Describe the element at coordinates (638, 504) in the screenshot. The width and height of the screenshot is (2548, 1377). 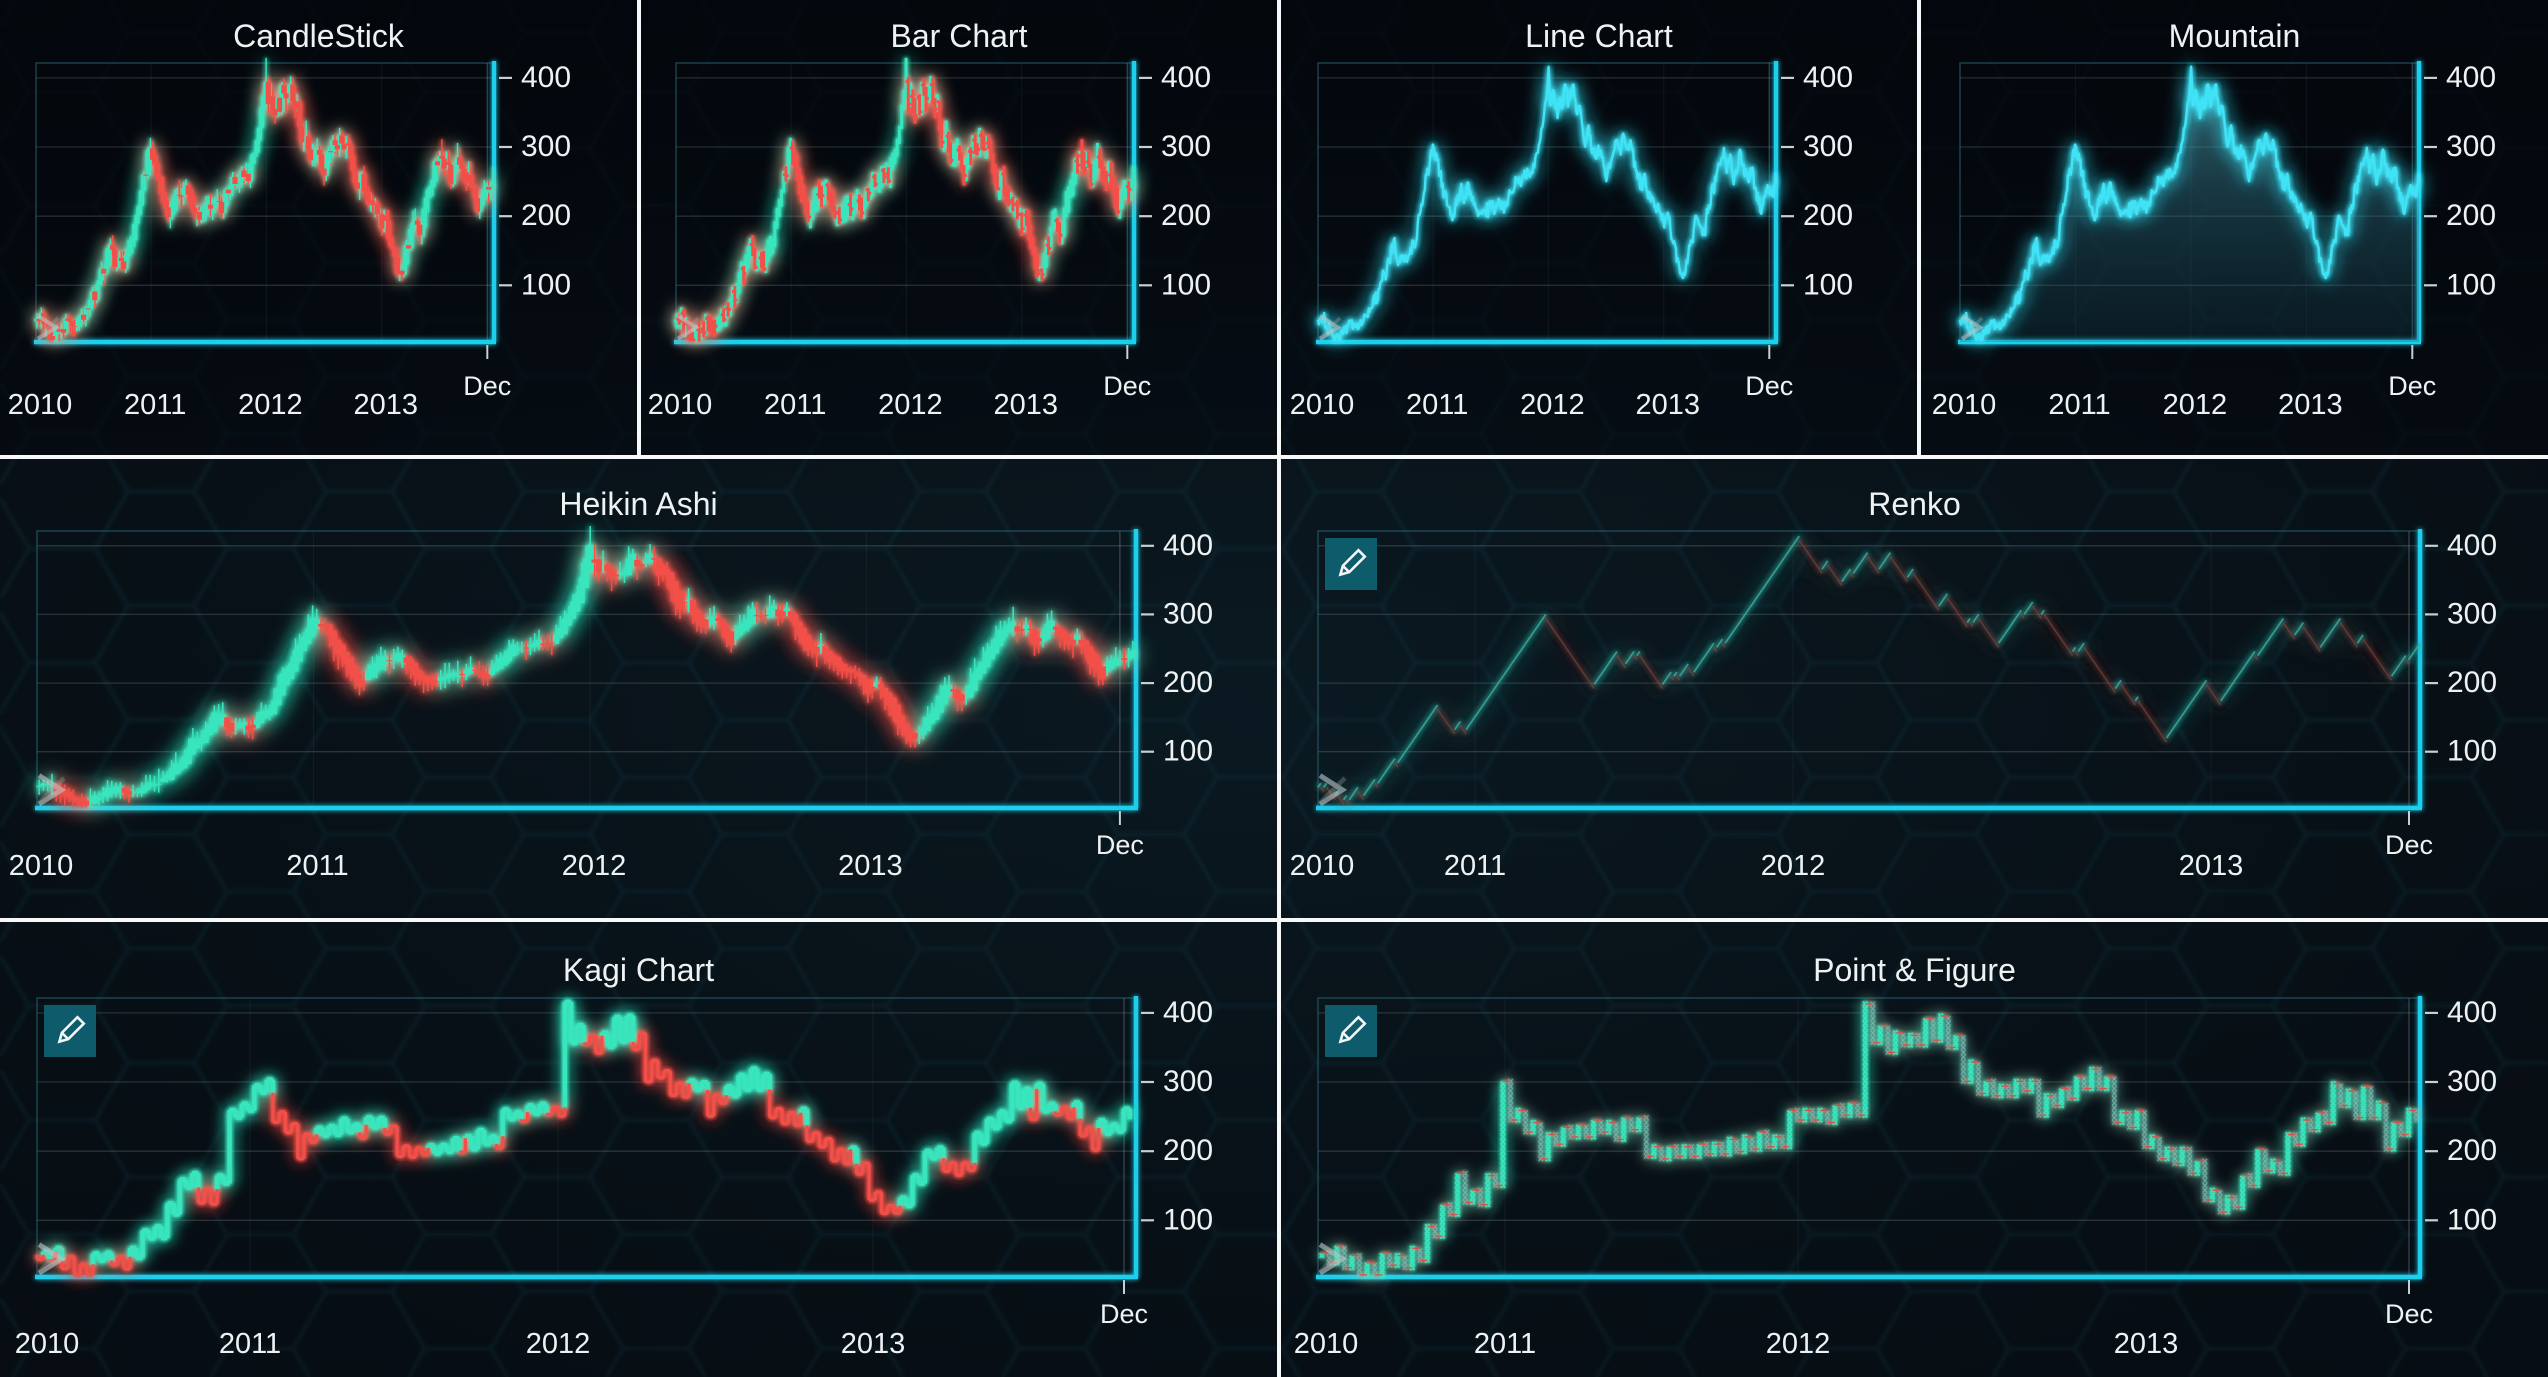
I see `svg-text: Heikin Ashi` at that location.